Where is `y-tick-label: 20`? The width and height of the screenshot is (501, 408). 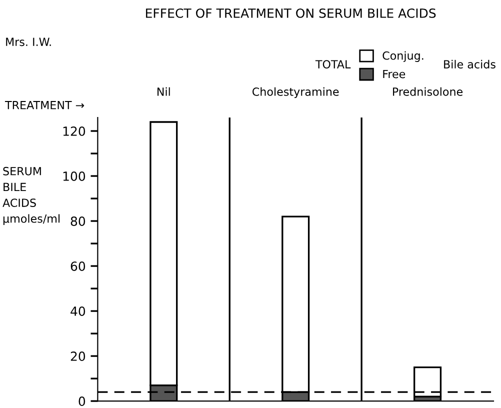 y-tick-label: 20 is located at coordinates (78, 356).